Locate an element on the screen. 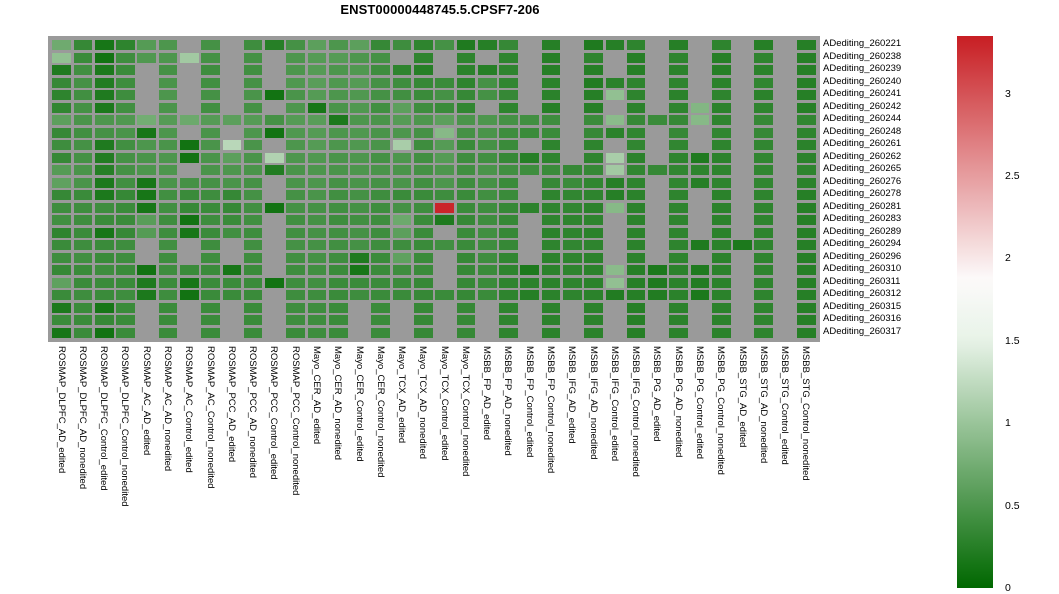 Image resolution: width=1059 pixels, height=594 pixels. row-label: ADediting_260239 is located at coordinates (862, 69).